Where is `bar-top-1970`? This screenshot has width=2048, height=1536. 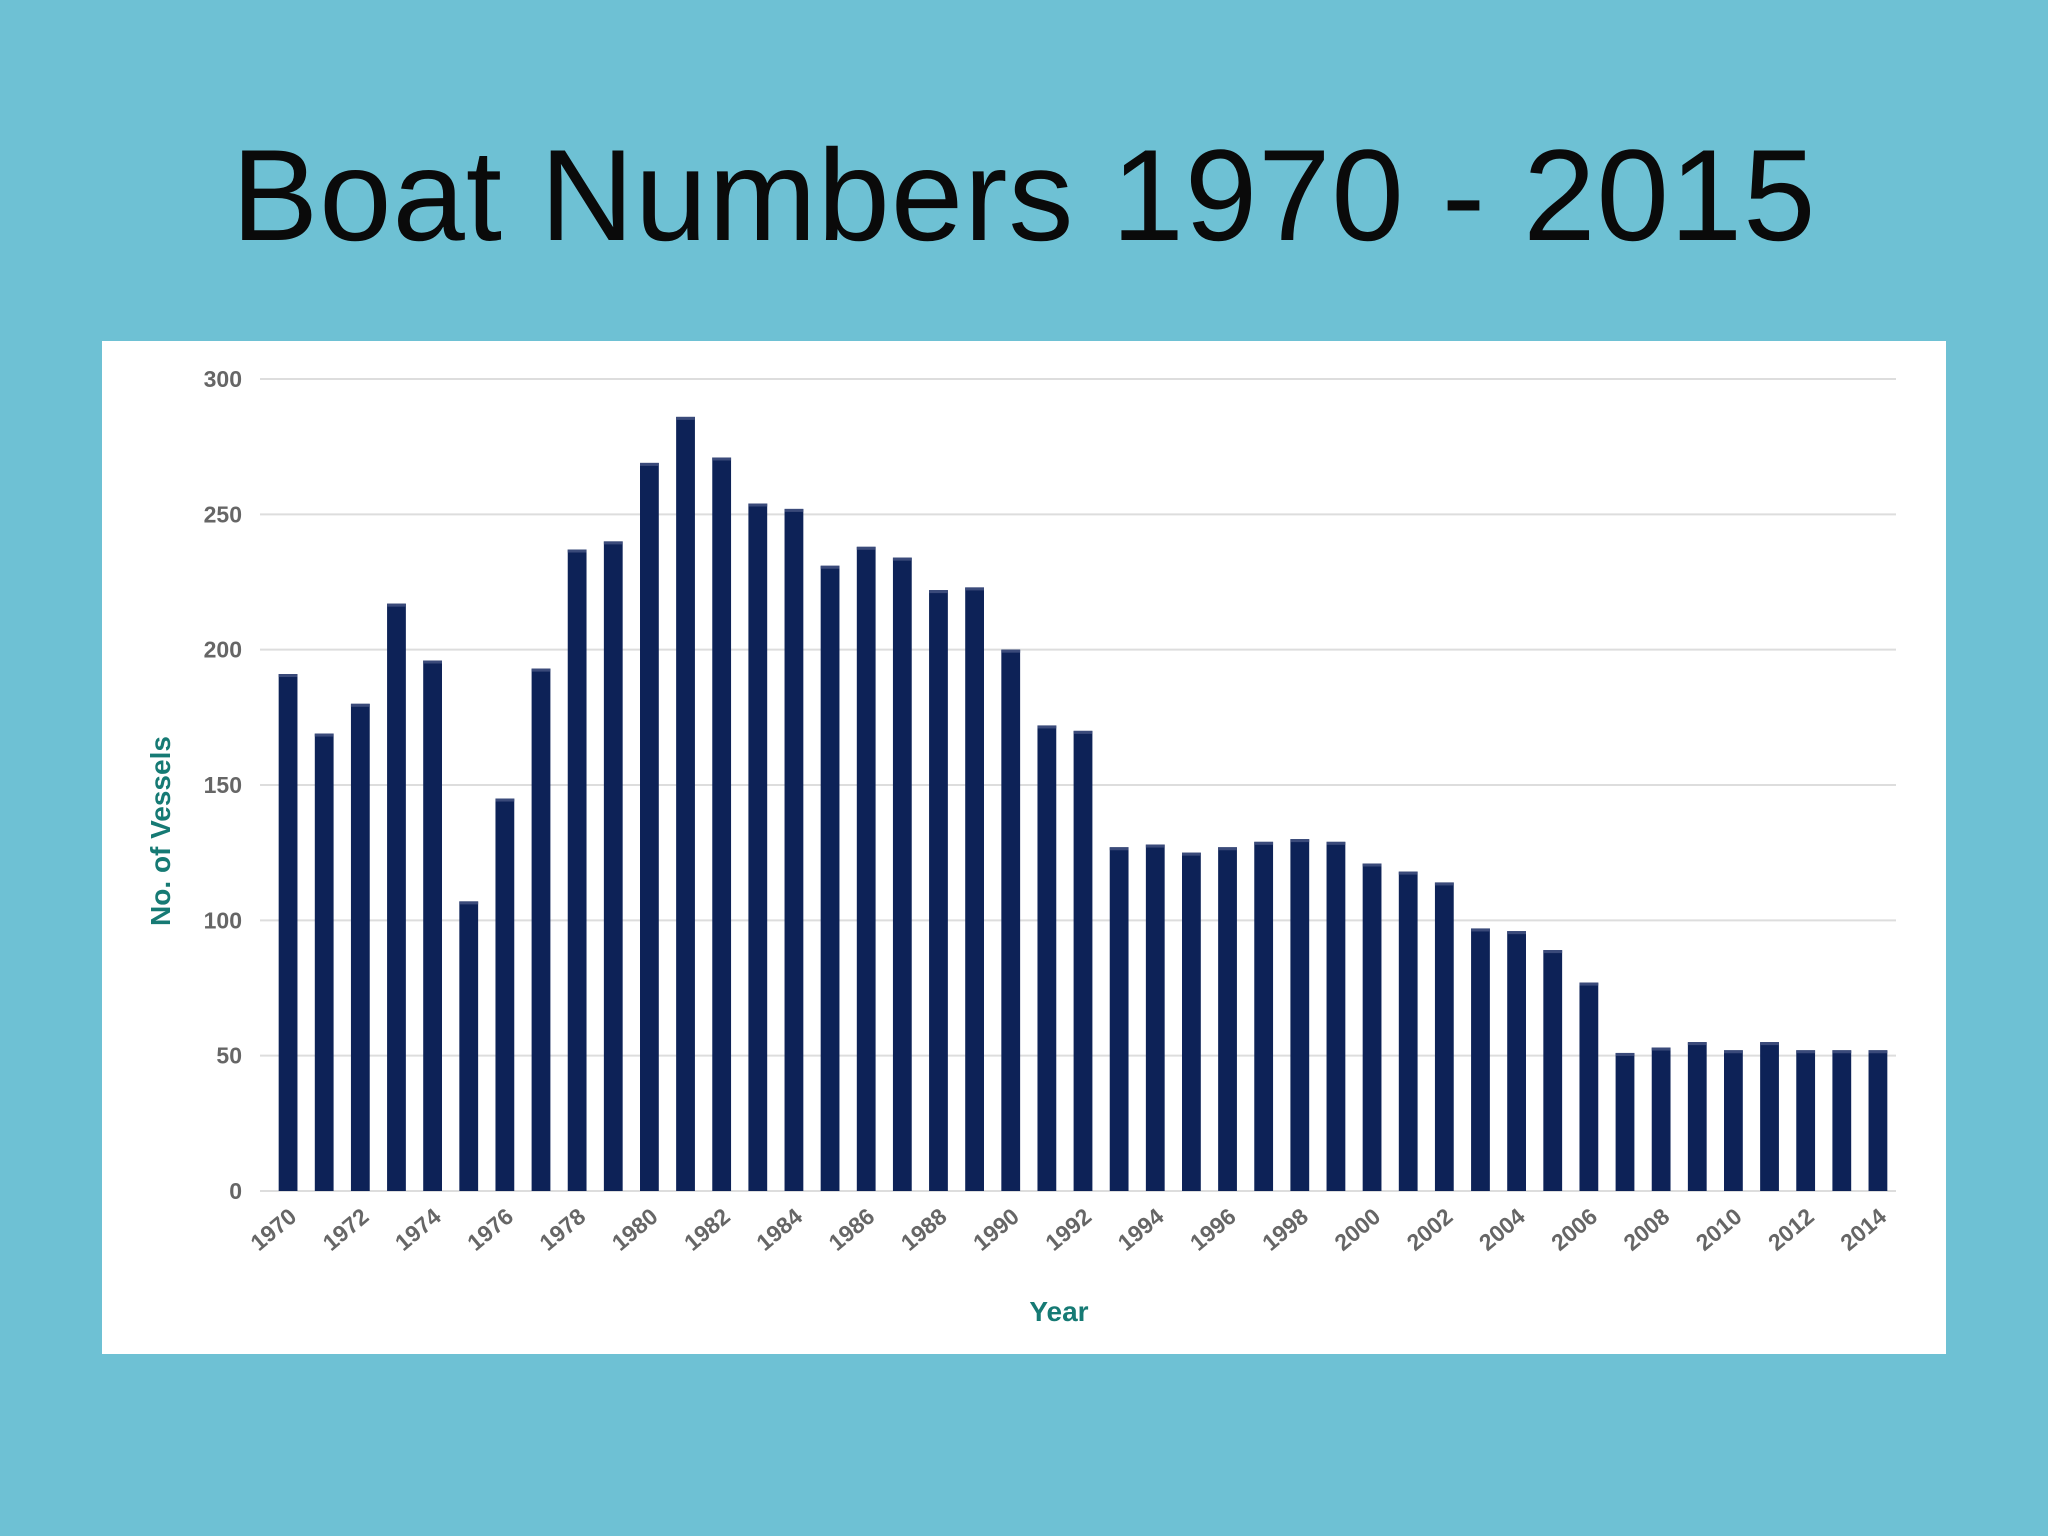 bar-top-1970 is located at coordinates (288, 676).